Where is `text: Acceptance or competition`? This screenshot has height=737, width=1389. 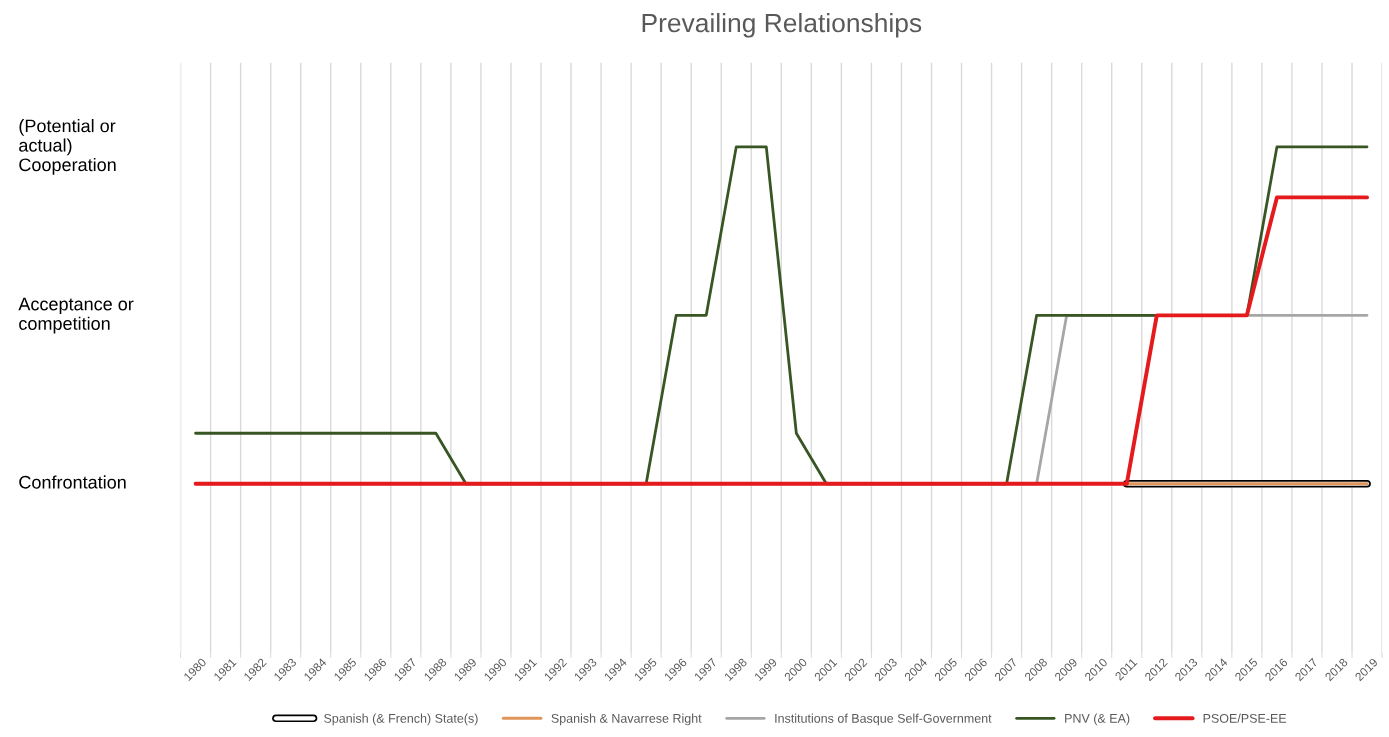
text: Acceptance or competition is located at coordinates (76, 315).